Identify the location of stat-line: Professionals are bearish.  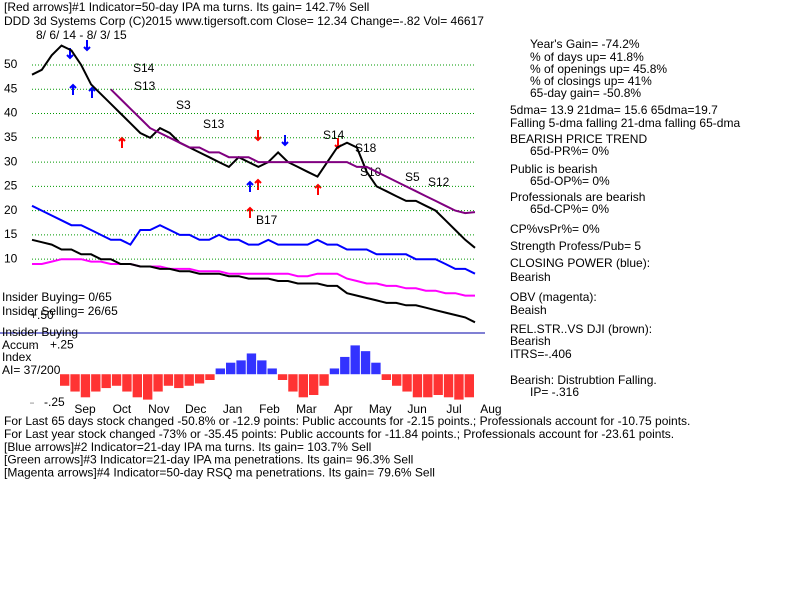
(577, 197).